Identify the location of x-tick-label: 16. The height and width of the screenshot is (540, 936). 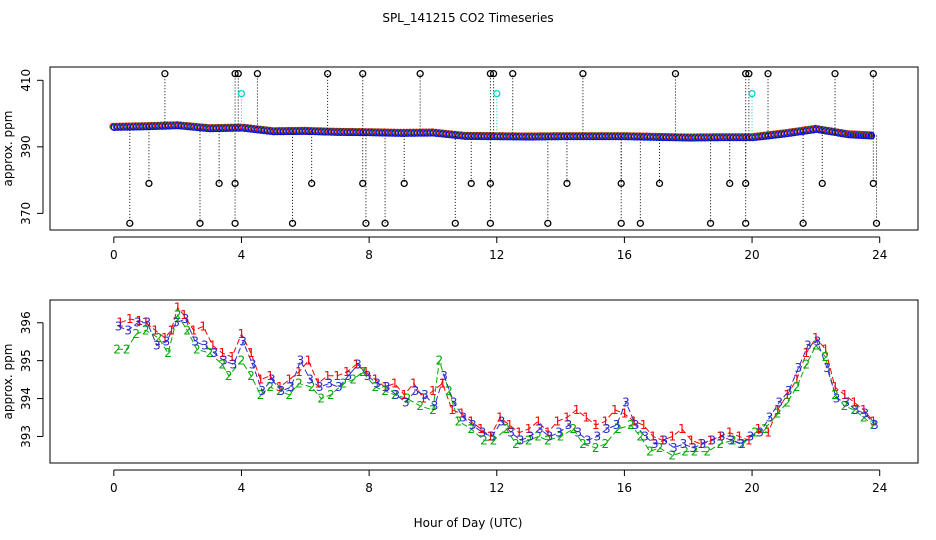
(624, 488).